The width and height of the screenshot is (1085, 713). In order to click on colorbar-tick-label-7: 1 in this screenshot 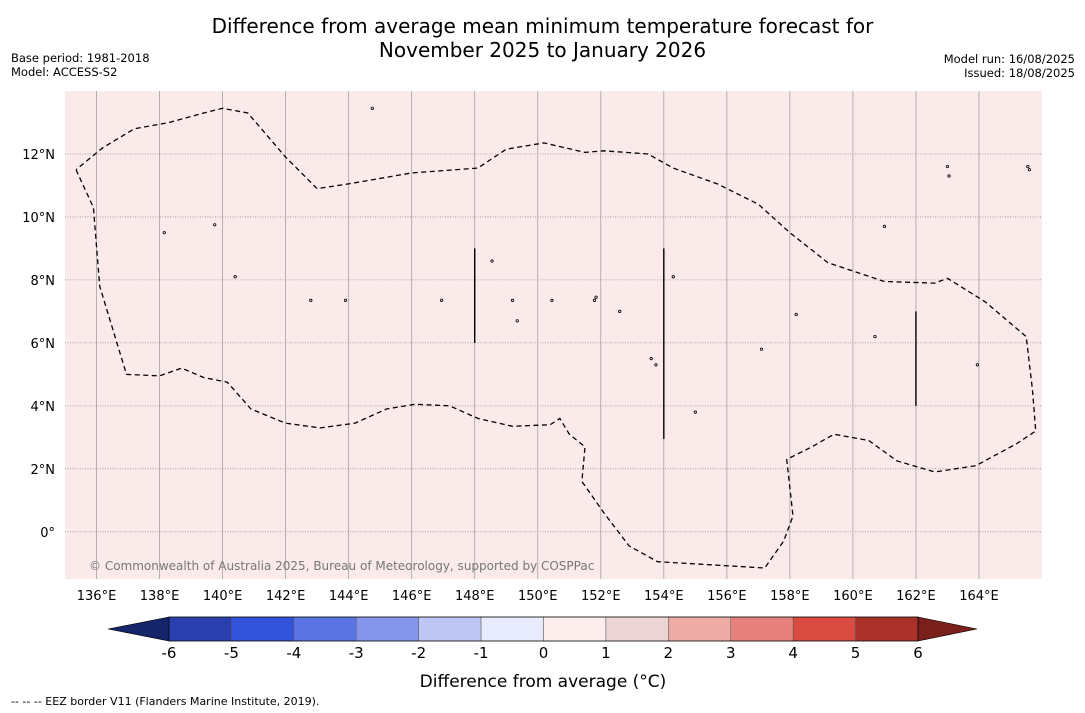, I will do `click(606, 653)`.